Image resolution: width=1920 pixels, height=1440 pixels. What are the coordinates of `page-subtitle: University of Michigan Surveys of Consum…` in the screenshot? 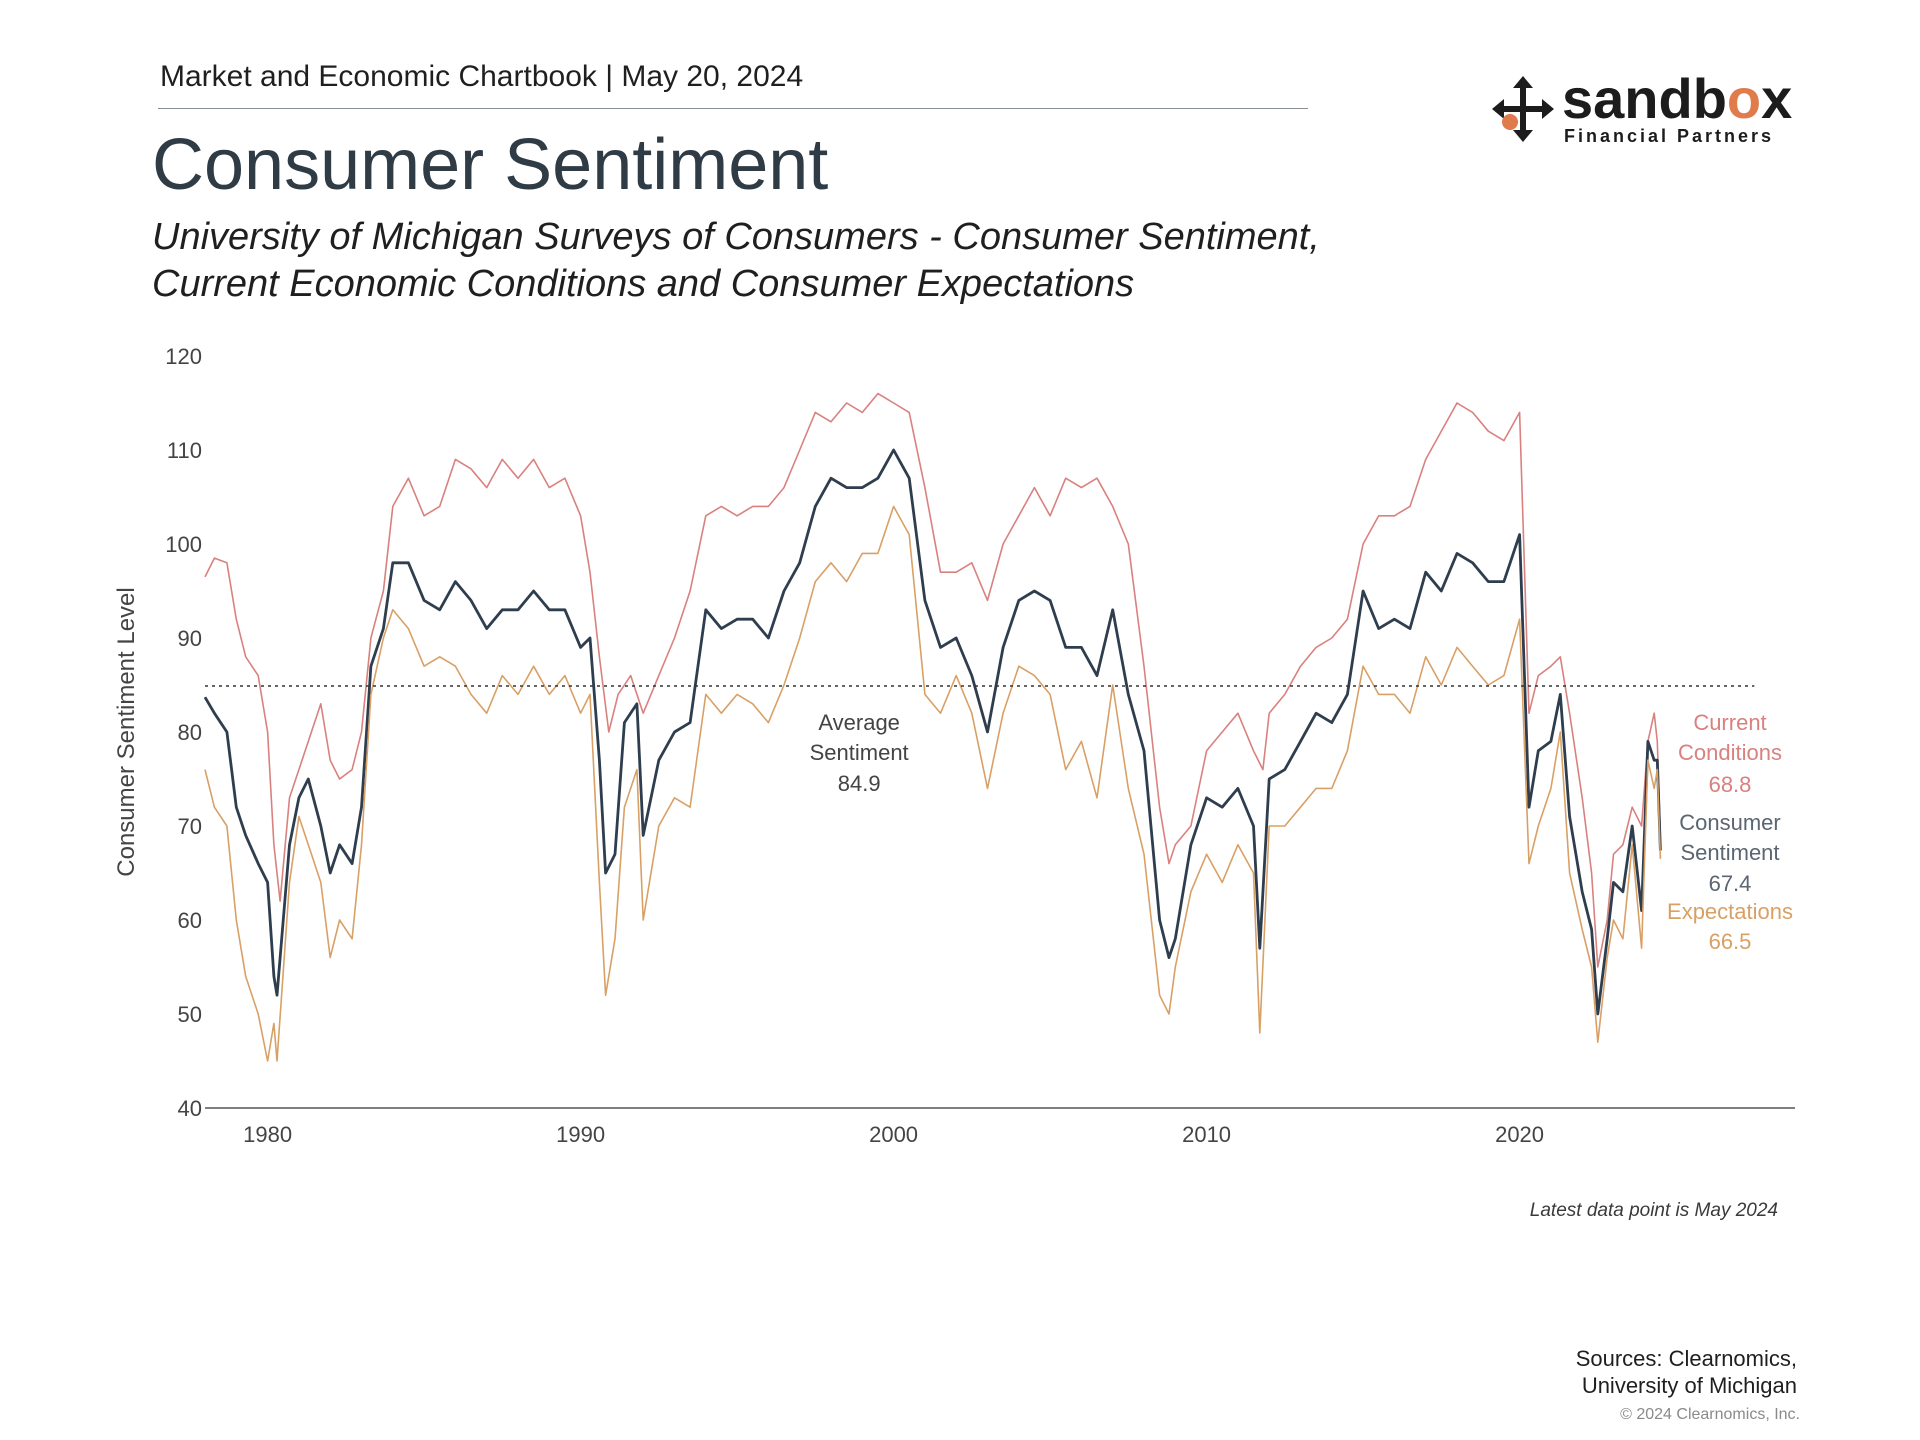 It's located at (802, 261).